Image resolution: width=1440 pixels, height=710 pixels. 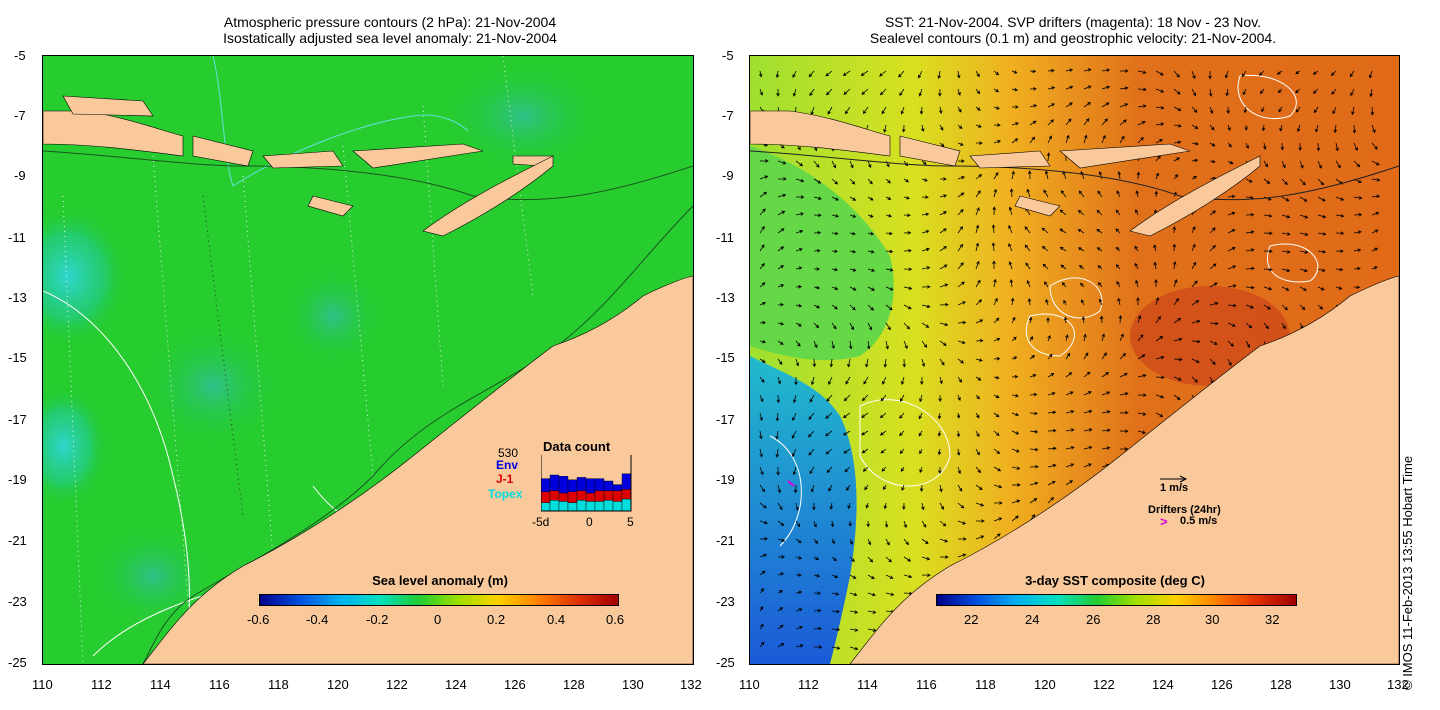 I want to click on drifter-symbol: >, so click(x=1164, y=521).